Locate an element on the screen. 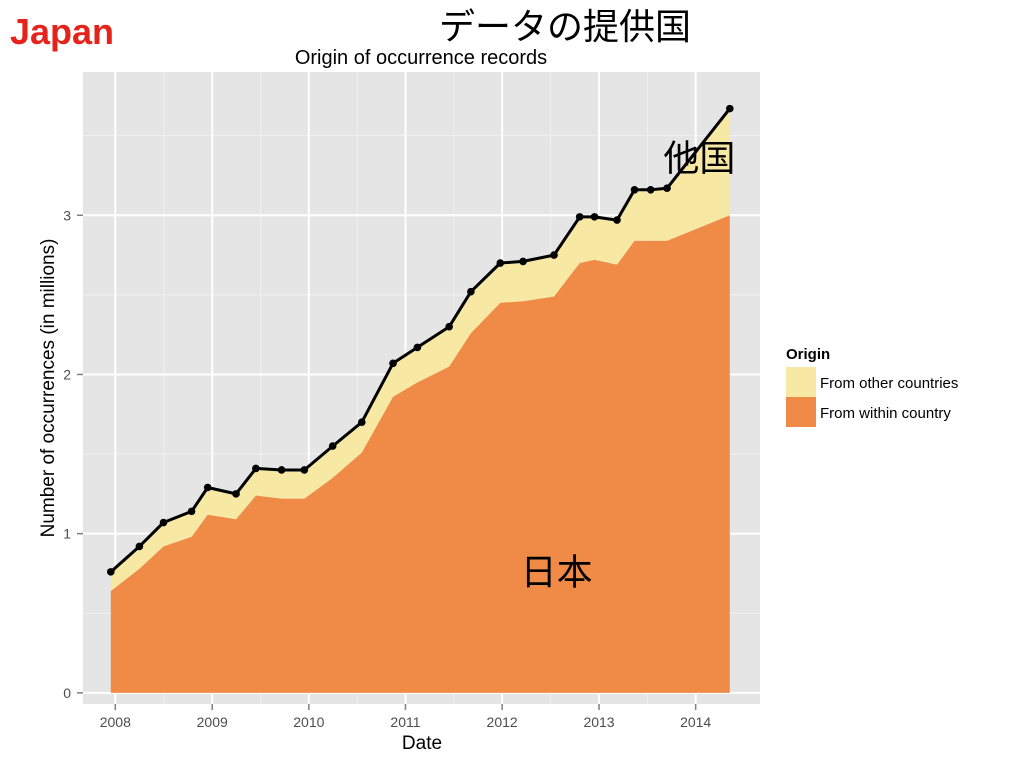 The image size is (1024, 768). x-tick-label: 2010 is located at coordinates (308, 722).